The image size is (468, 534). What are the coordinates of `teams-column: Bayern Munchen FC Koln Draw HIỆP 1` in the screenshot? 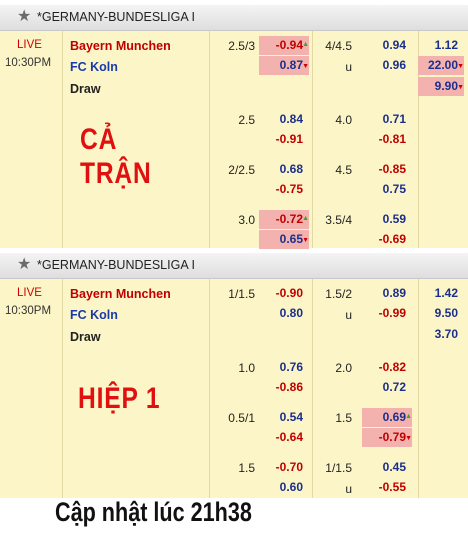 It's located at (136, 388).